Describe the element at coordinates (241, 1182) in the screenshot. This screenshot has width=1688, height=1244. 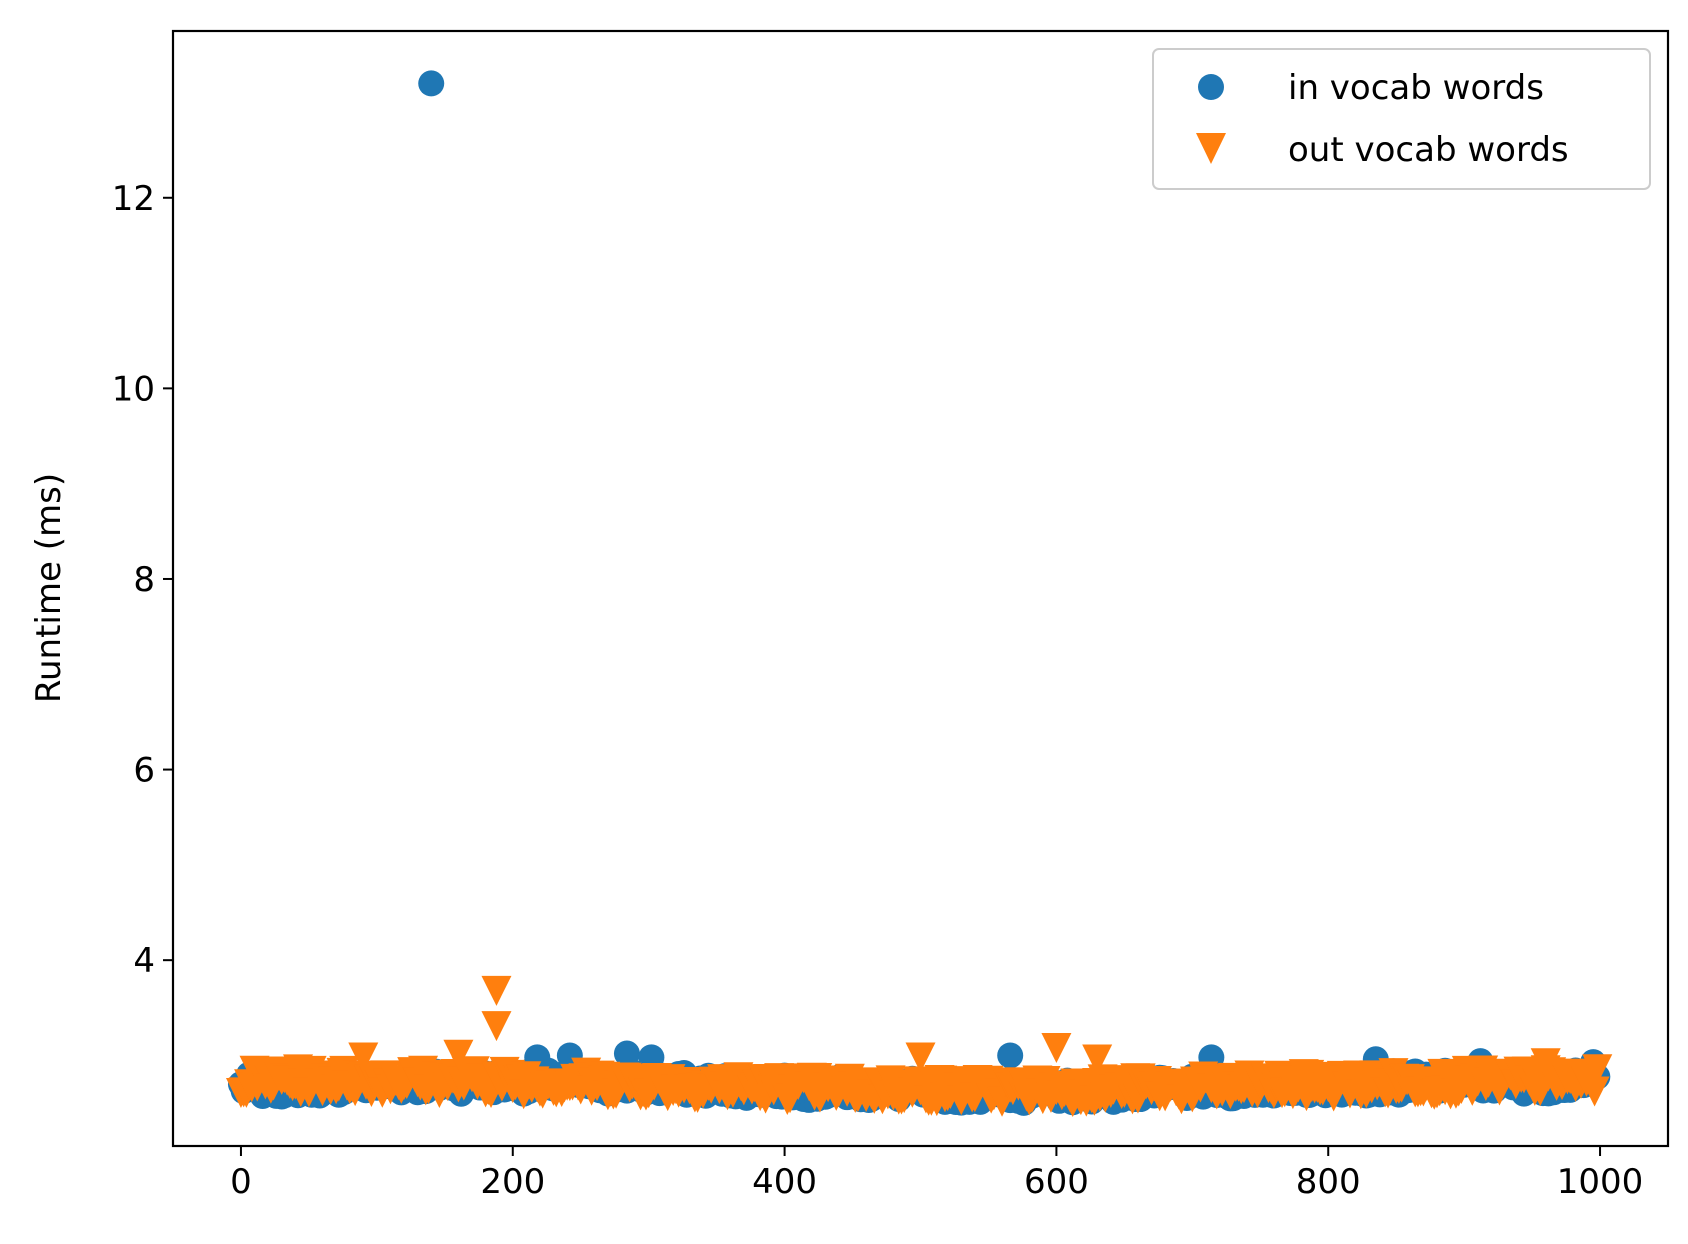
I see `x-tick-label: 0` at that location.